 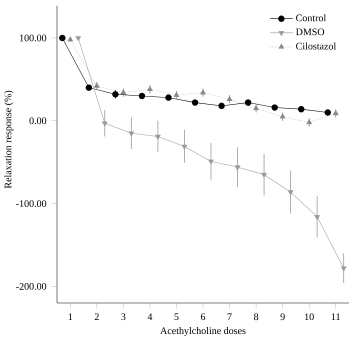 I want to click on x-tick-label: 6, so click(x=203, y=316).